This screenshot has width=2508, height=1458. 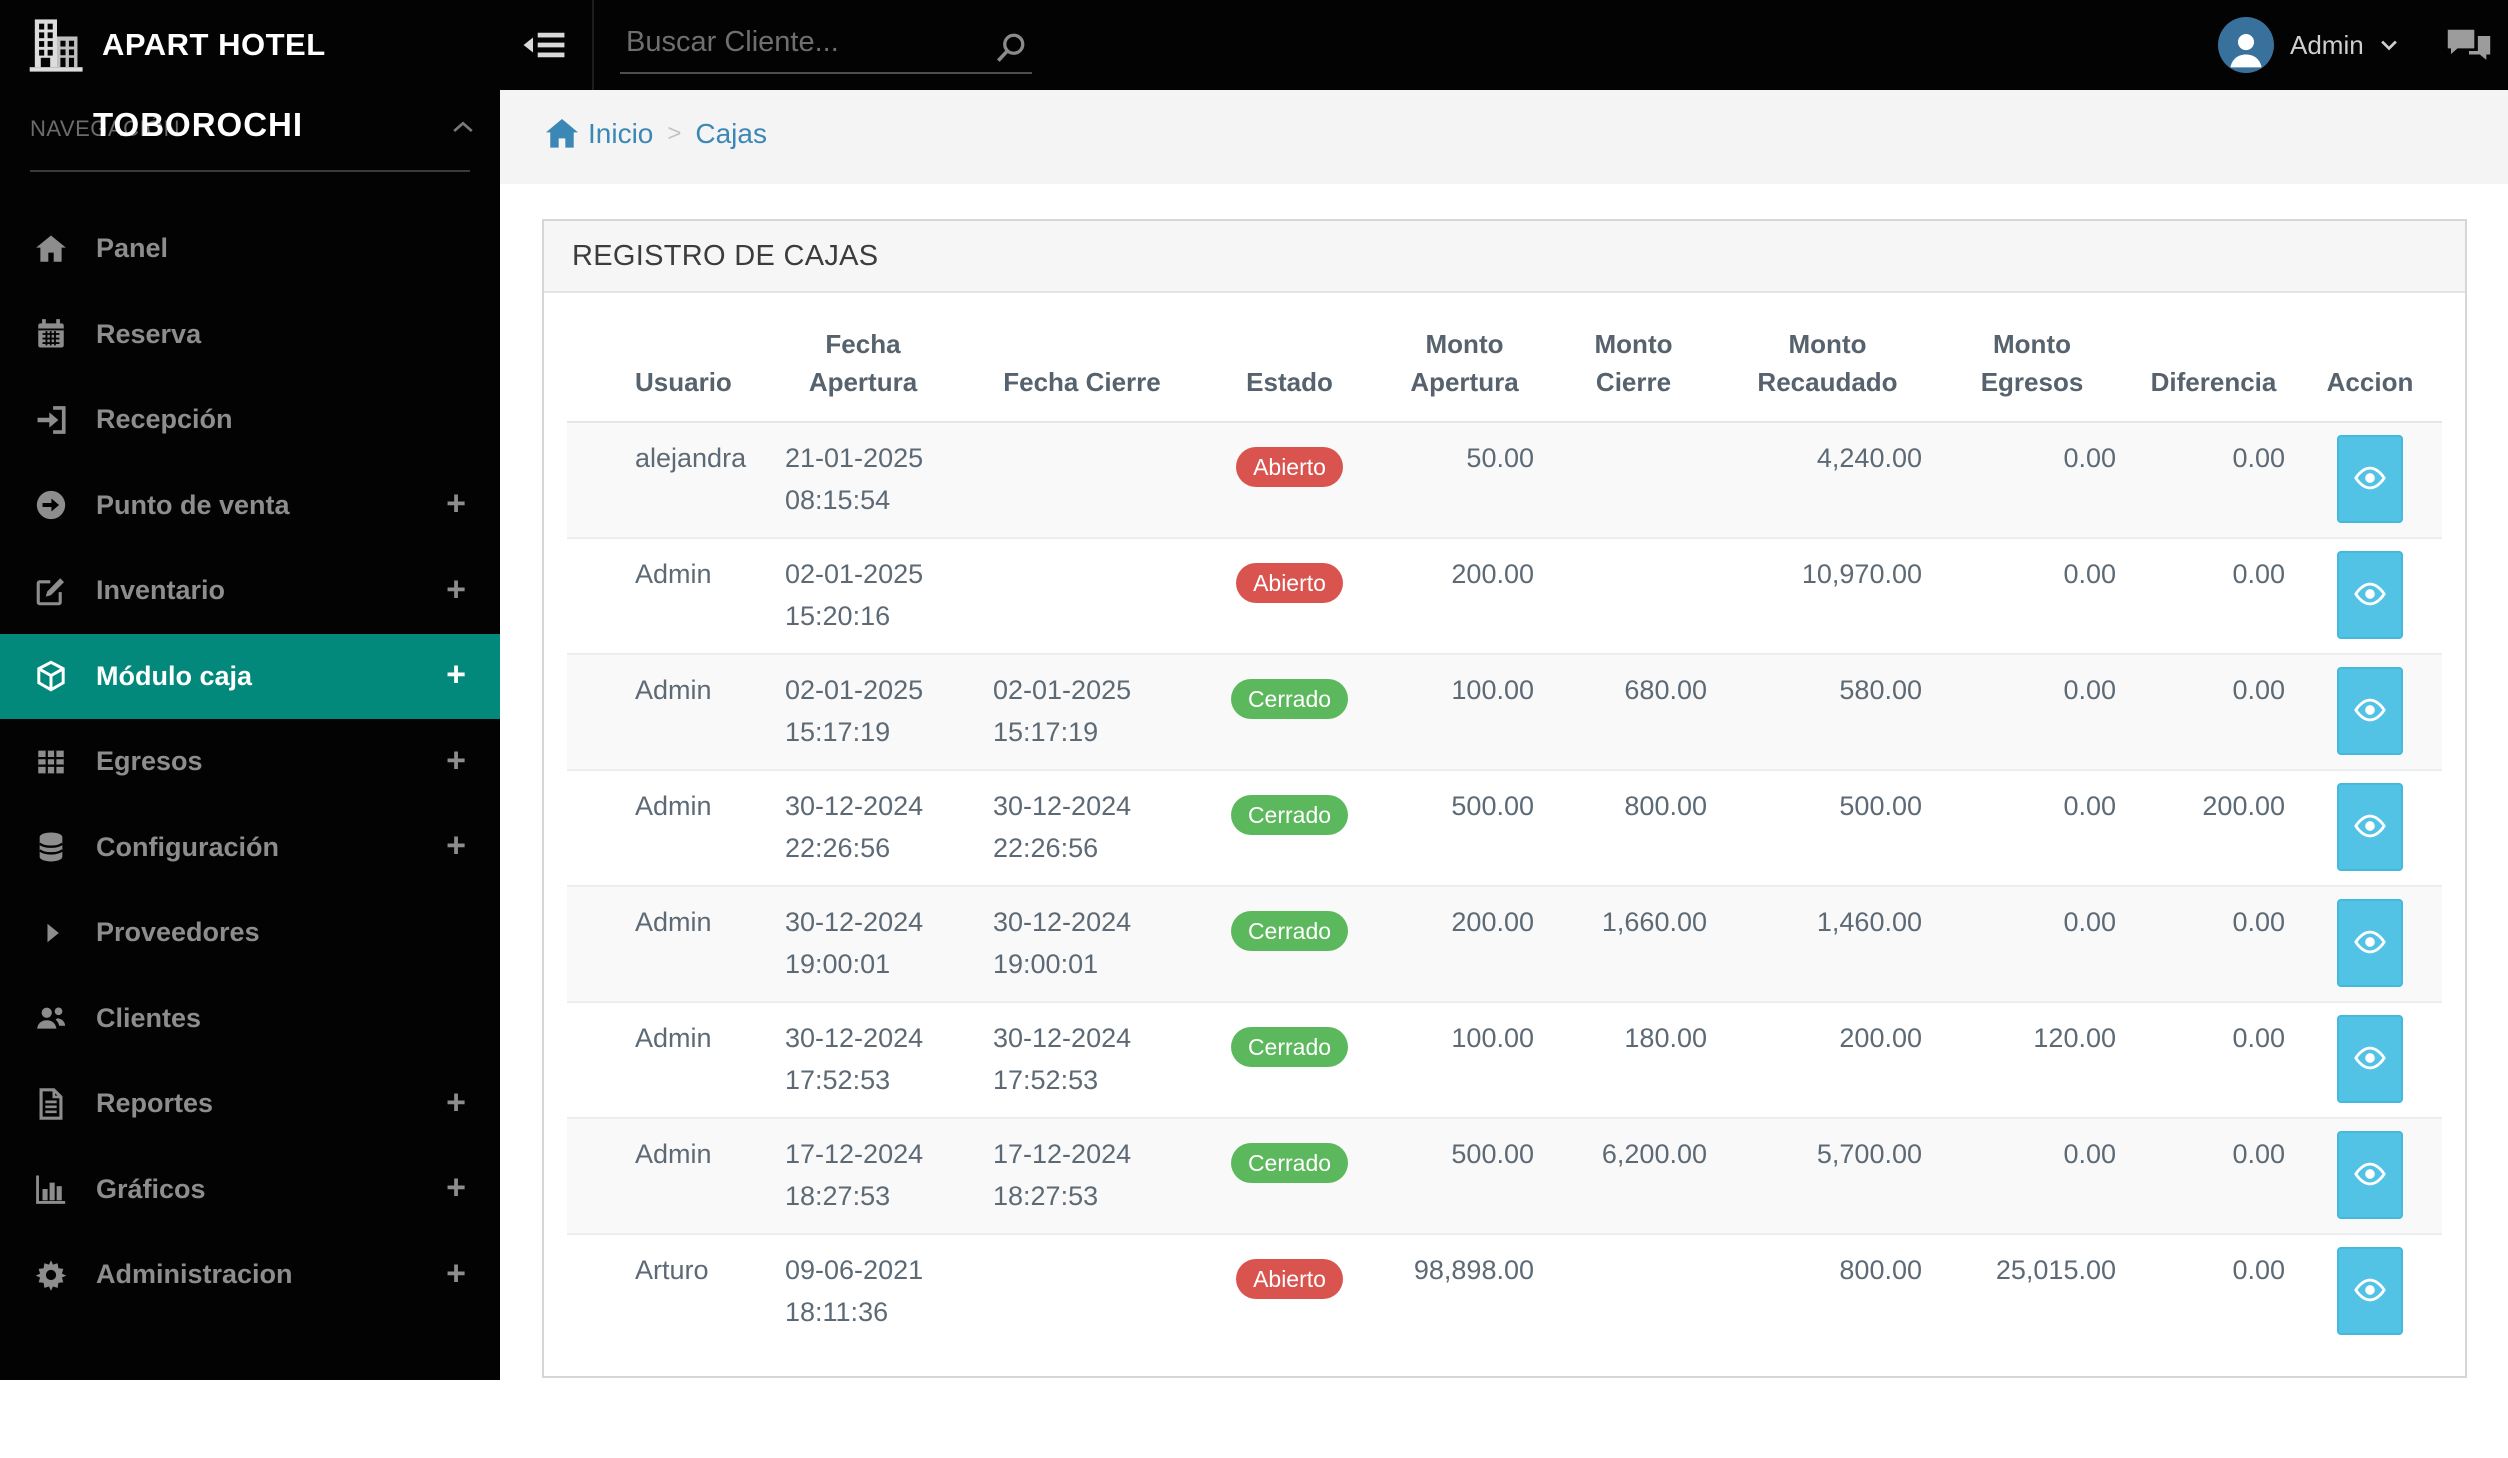 I want to click on chevron-up-icon, so click(x=463, y=128).